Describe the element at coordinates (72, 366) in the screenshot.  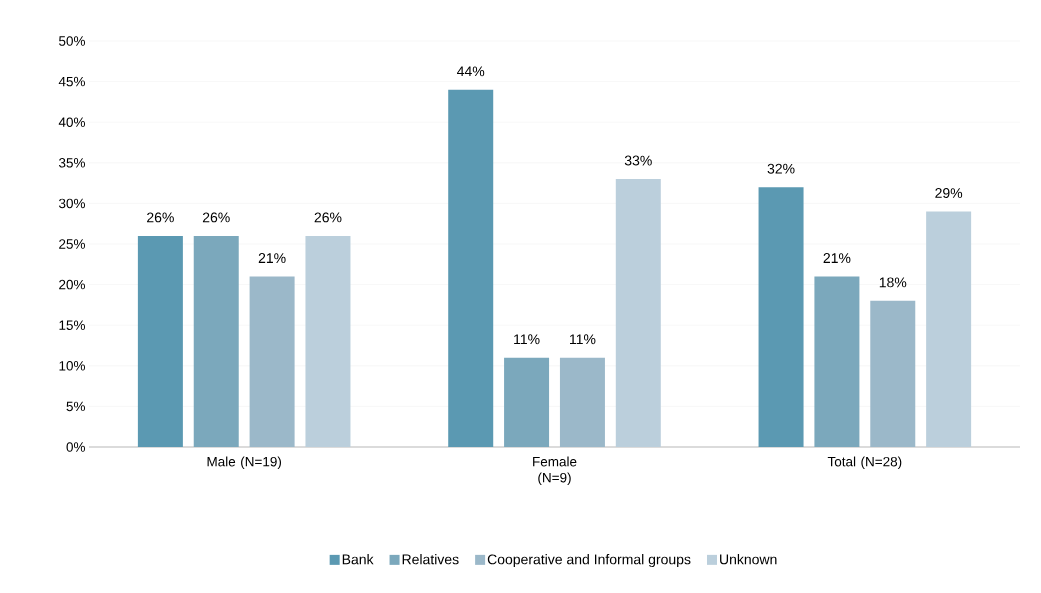
I see `y-tick-label: 10%` at that location.